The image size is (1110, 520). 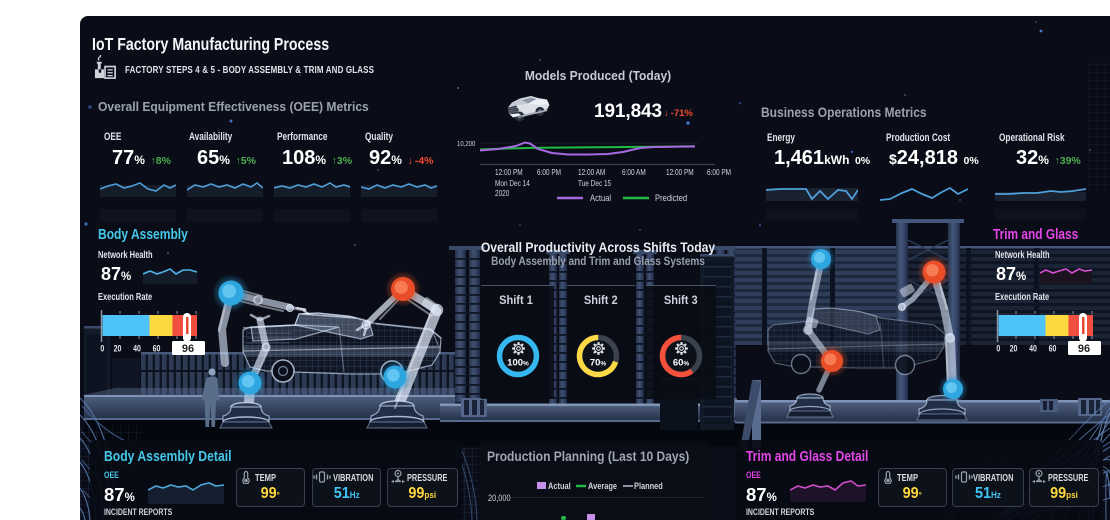 I want to click on svg-text: 70%, so click(x=598, y=362).